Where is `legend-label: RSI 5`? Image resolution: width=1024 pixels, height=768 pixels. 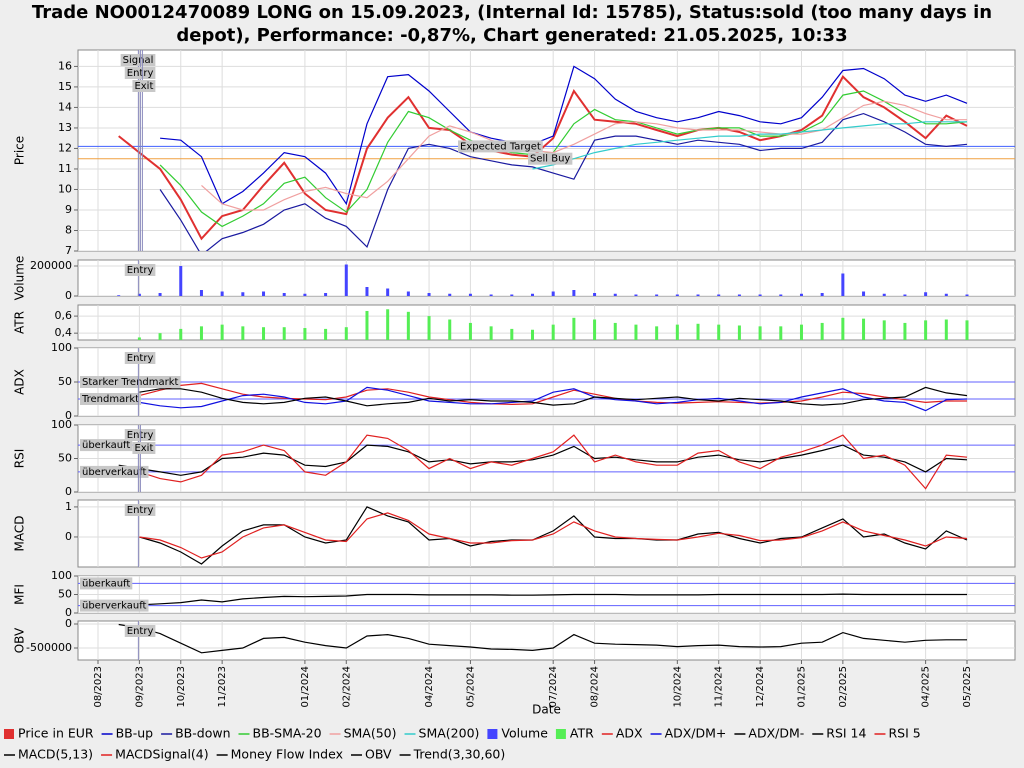 legend-label: RSI 5 is located at coordinates (904, 733).